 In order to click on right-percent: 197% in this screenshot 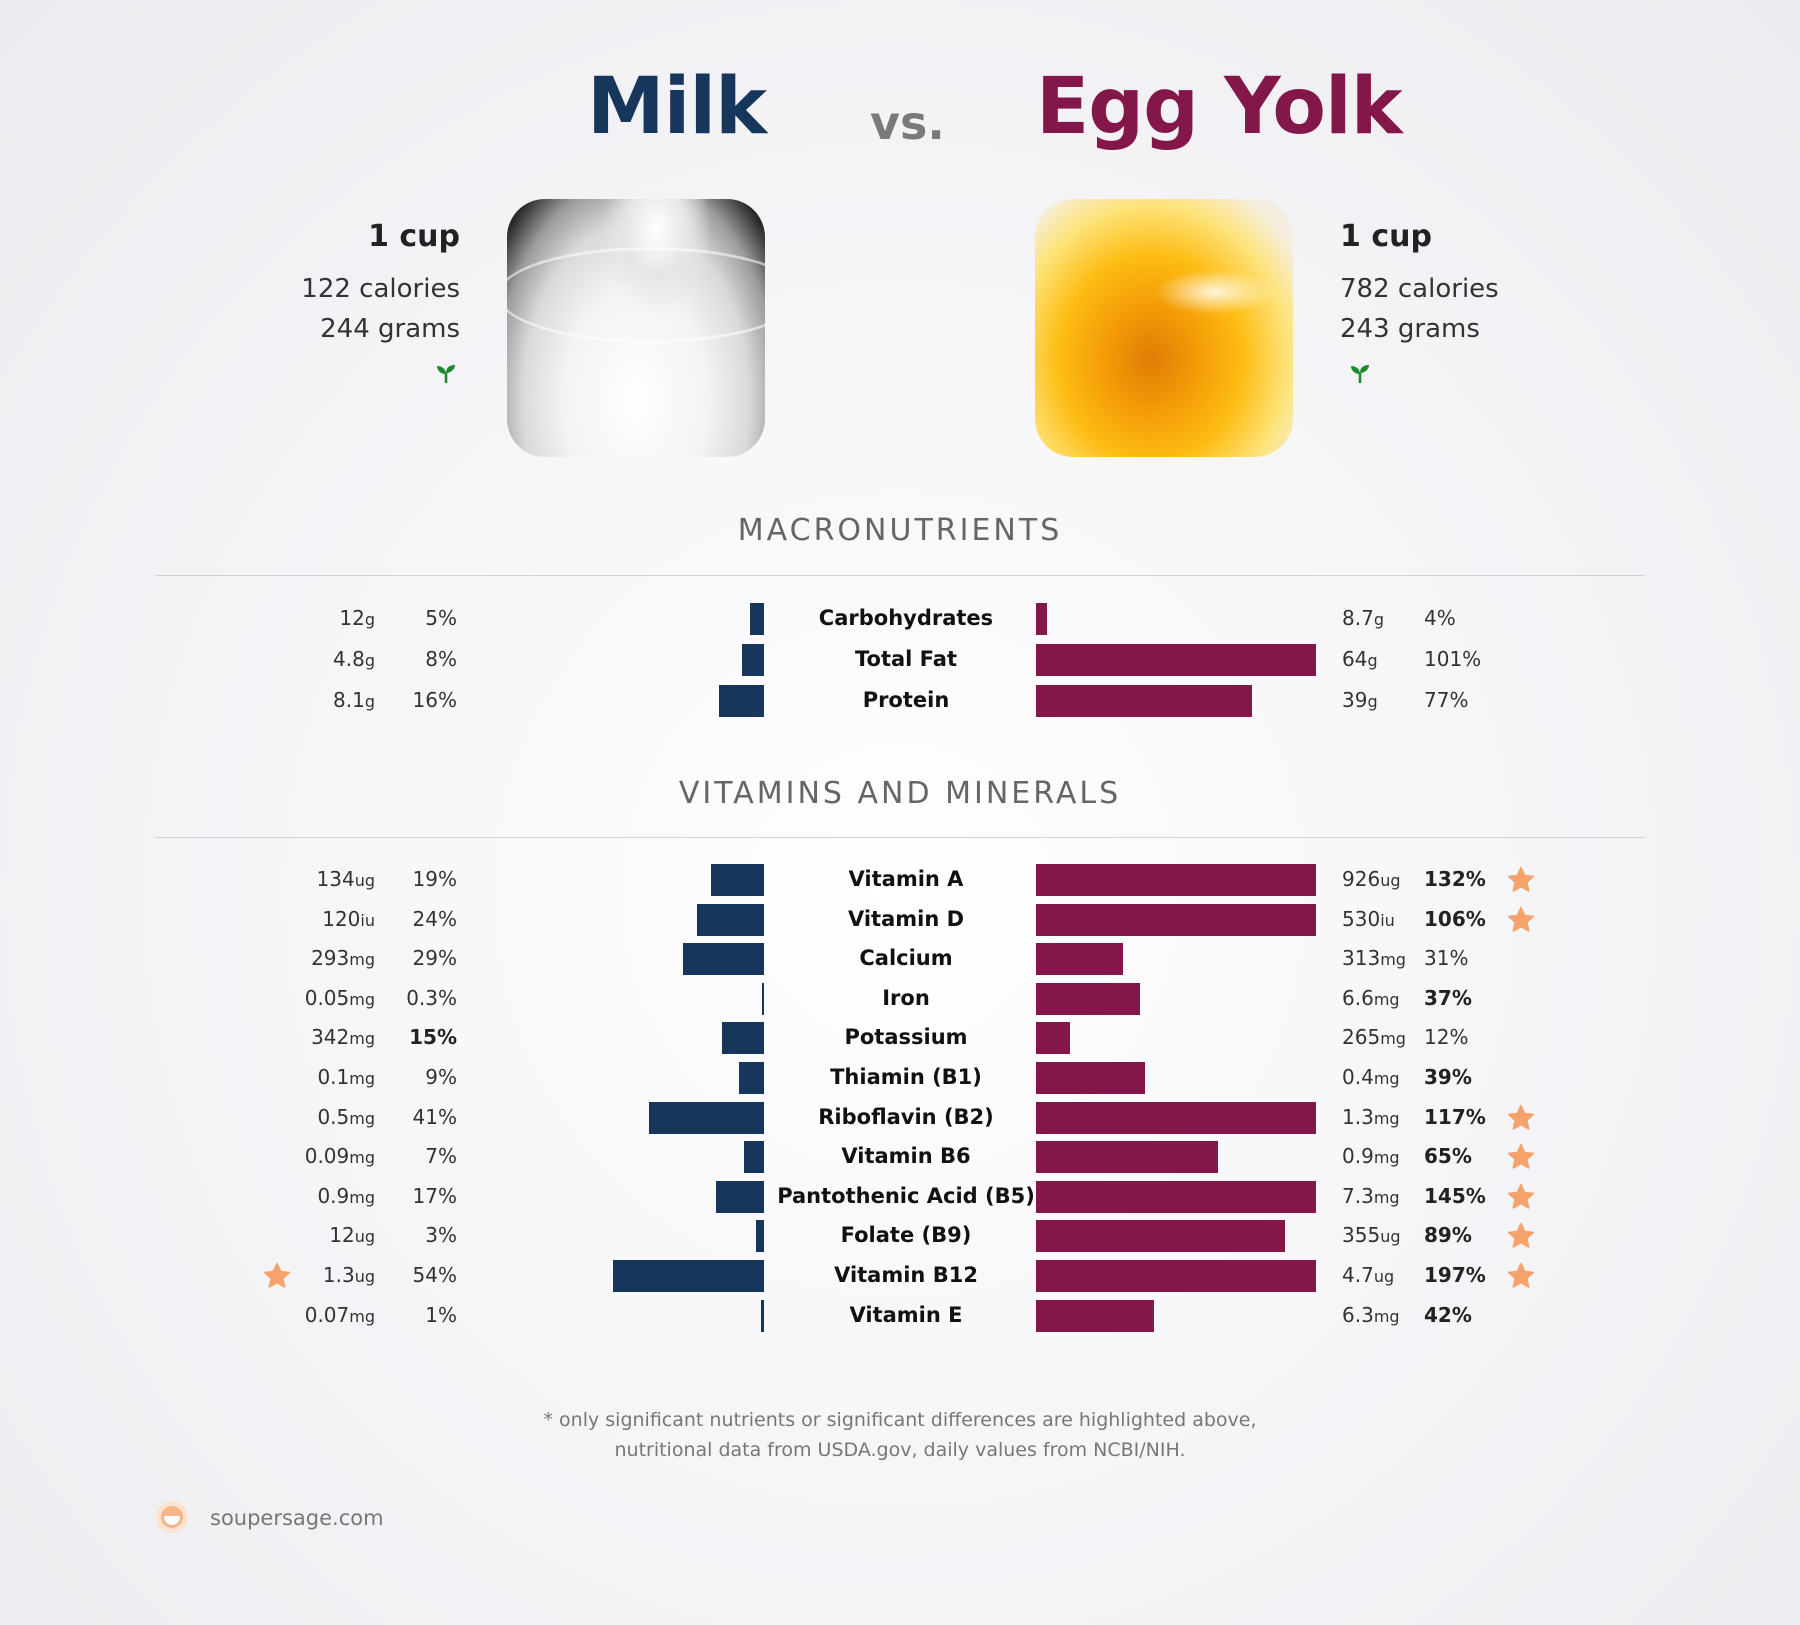, I will do `click(1455, 1275)`.